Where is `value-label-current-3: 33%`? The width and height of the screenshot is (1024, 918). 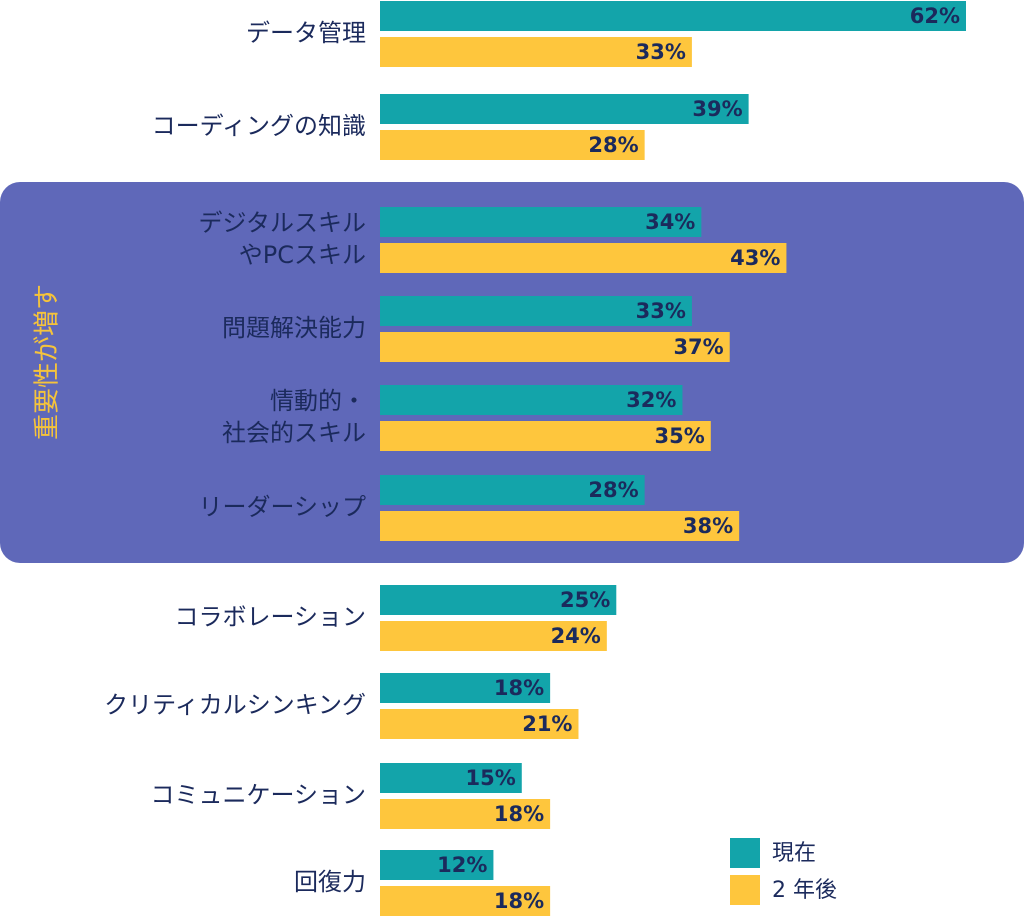
value-label-current-3: 33% is located at coordinates (661, 311).